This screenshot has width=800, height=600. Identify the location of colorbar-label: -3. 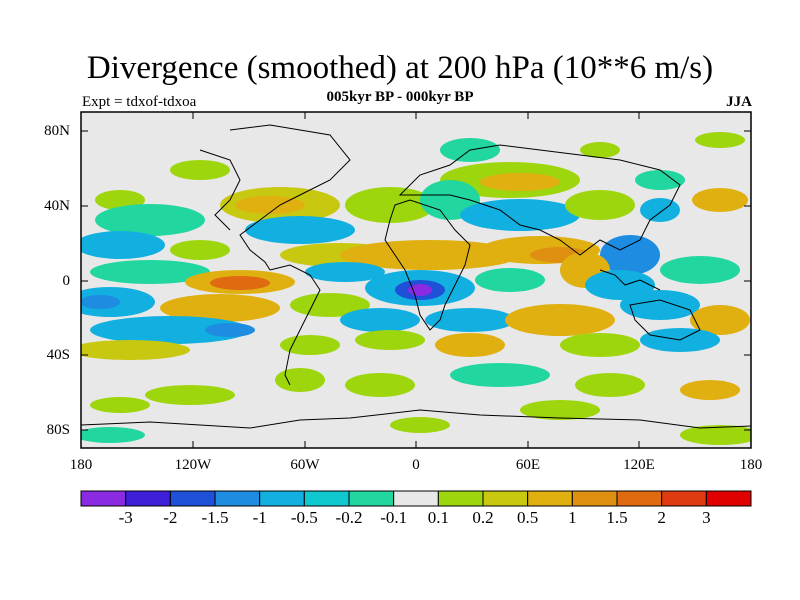
(125, 517).